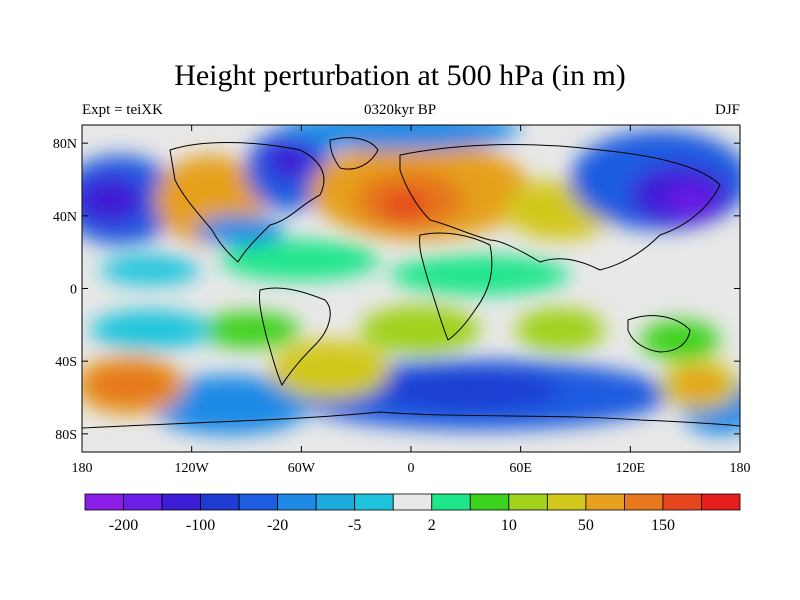  Describe the element at coordinates (295, 337) in the screenshot. I see `south-america-coast` at that location.